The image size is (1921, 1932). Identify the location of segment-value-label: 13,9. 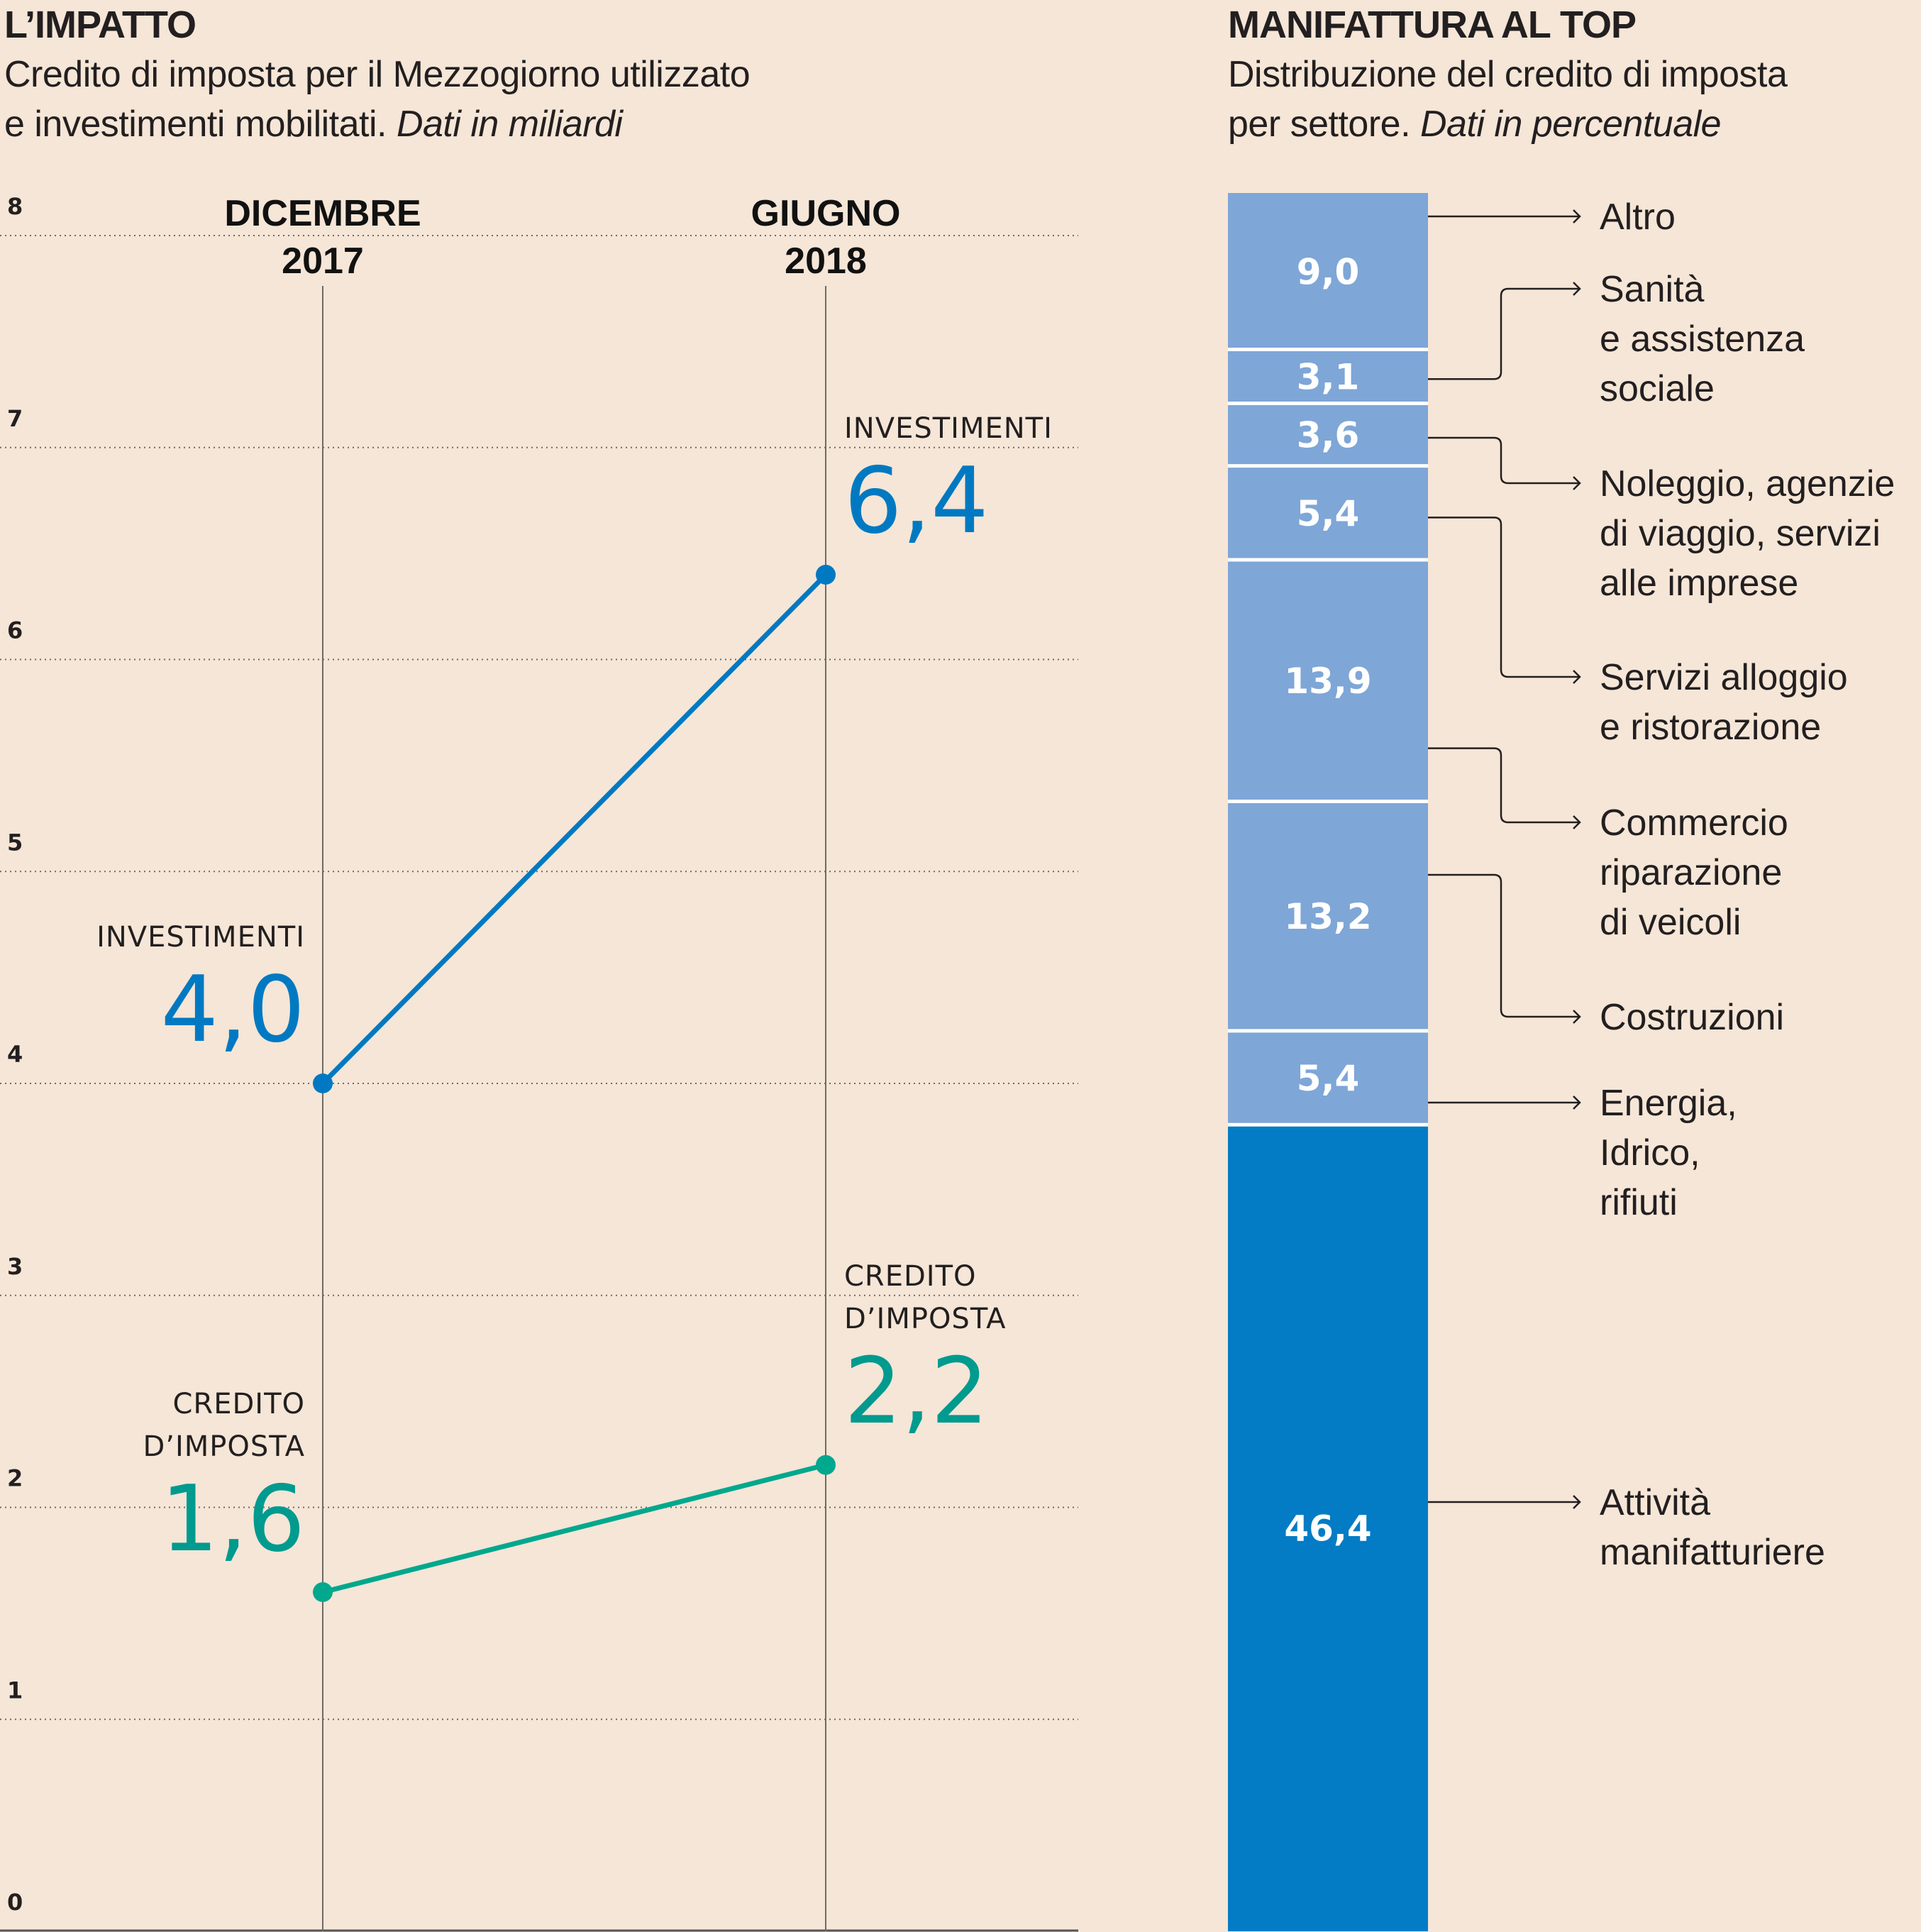
(1328, 681).